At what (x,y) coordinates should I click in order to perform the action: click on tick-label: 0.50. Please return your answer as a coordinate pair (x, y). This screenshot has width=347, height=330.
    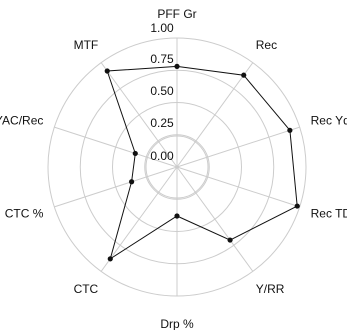
    Looking at the image, I should click on (162, 91).